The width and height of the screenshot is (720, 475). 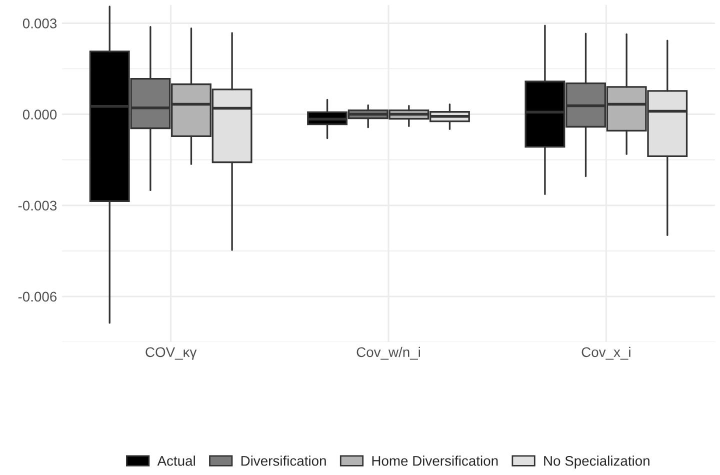 I want to click on x-tick-label: Cov_w/n_i, so click(x=388, y=353).